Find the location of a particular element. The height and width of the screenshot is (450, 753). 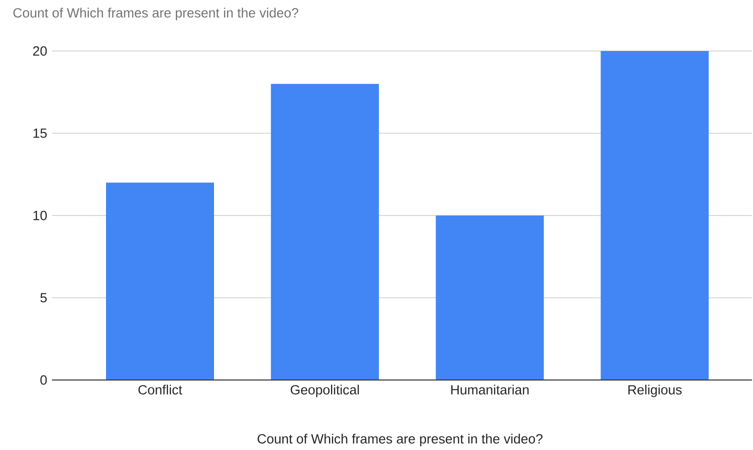

y-tick-label: 10 is located at coordinates (40, 215).